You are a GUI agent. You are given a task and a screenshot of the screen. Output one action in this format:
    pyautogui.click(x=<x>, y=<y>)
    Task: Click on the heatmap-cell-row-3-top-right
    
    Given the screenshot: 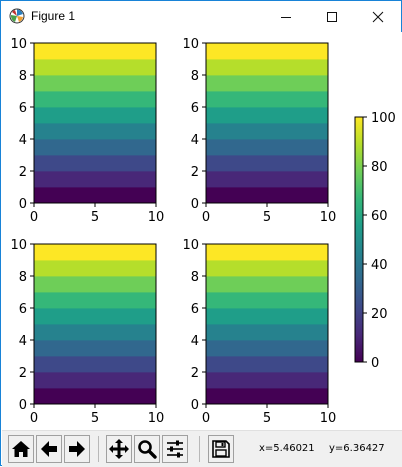 What is the action you would take?
    pyautogui.click(x=267, y=147)
    